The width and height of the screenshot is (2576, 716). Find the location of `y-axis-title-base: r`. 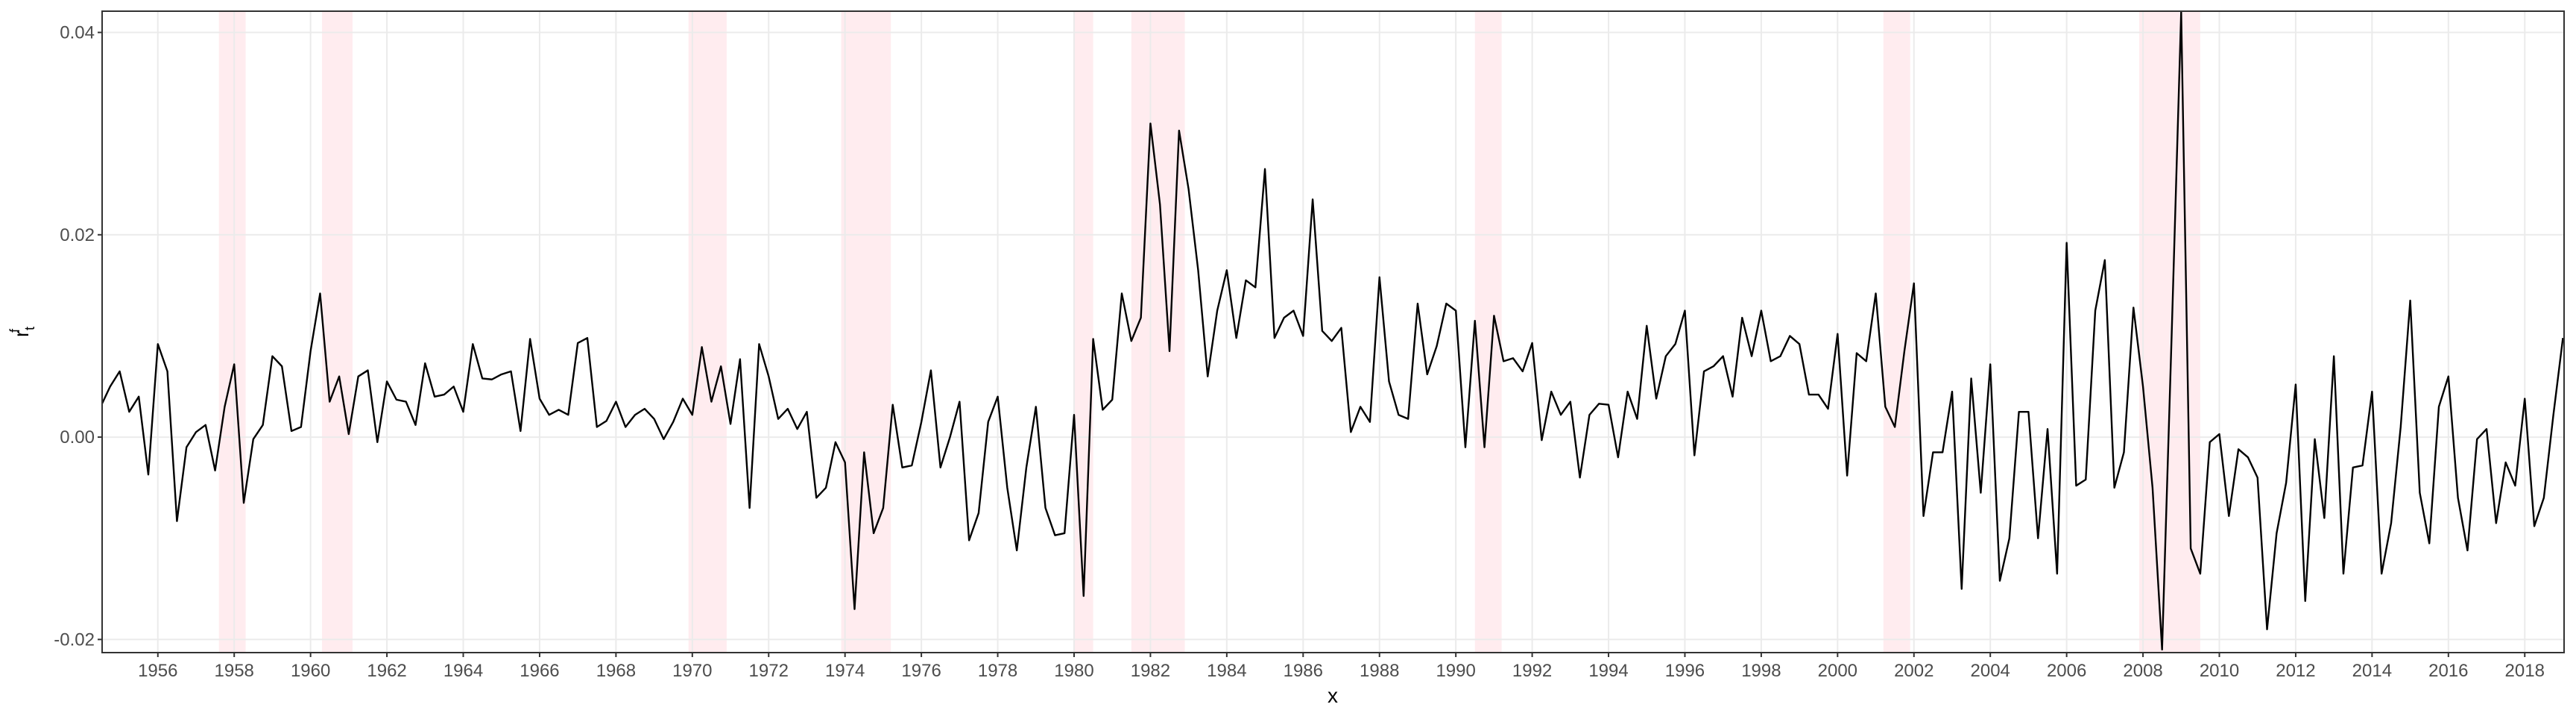

y-axis-title-base: r is located at coordinates (21, 333).